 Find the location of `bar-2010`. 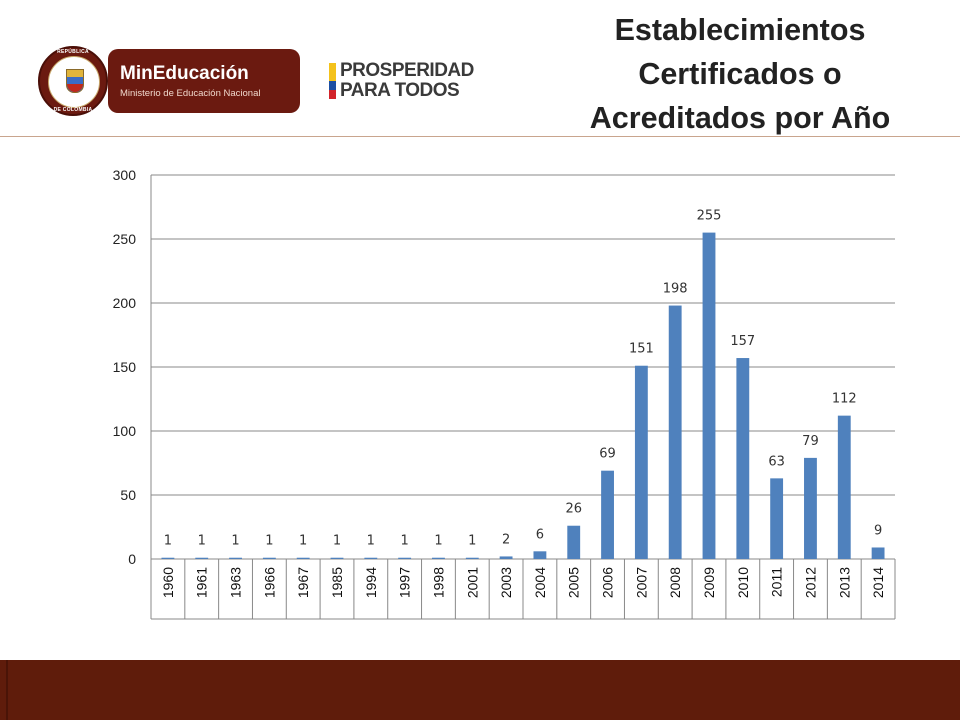

bar-2010 is located at coordinates (743, 458).